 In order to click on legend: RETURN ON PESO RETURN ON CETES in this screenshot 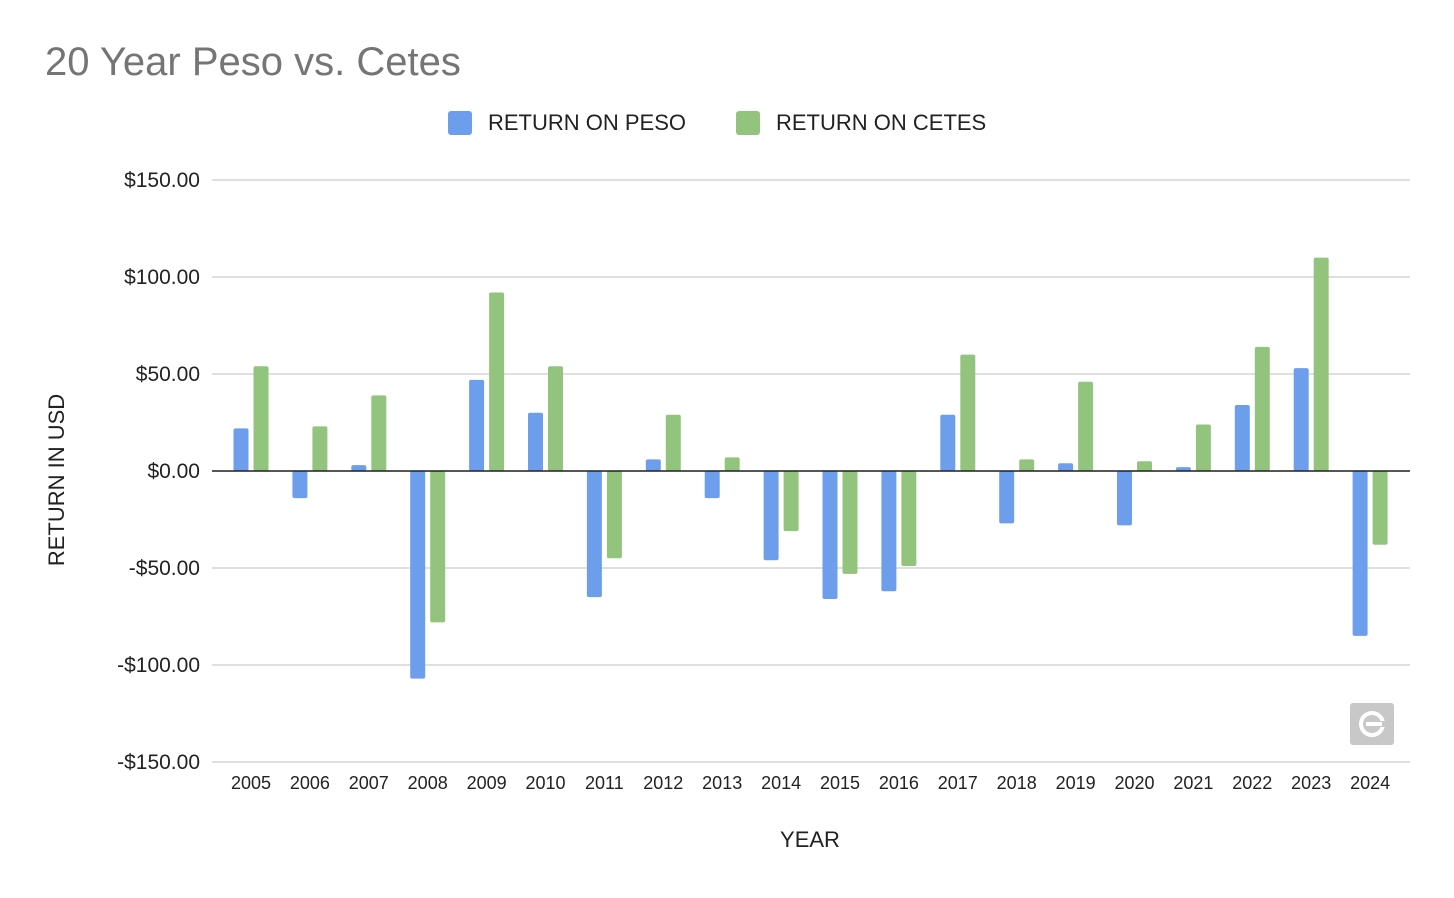, I will do `click(727, 126)`.